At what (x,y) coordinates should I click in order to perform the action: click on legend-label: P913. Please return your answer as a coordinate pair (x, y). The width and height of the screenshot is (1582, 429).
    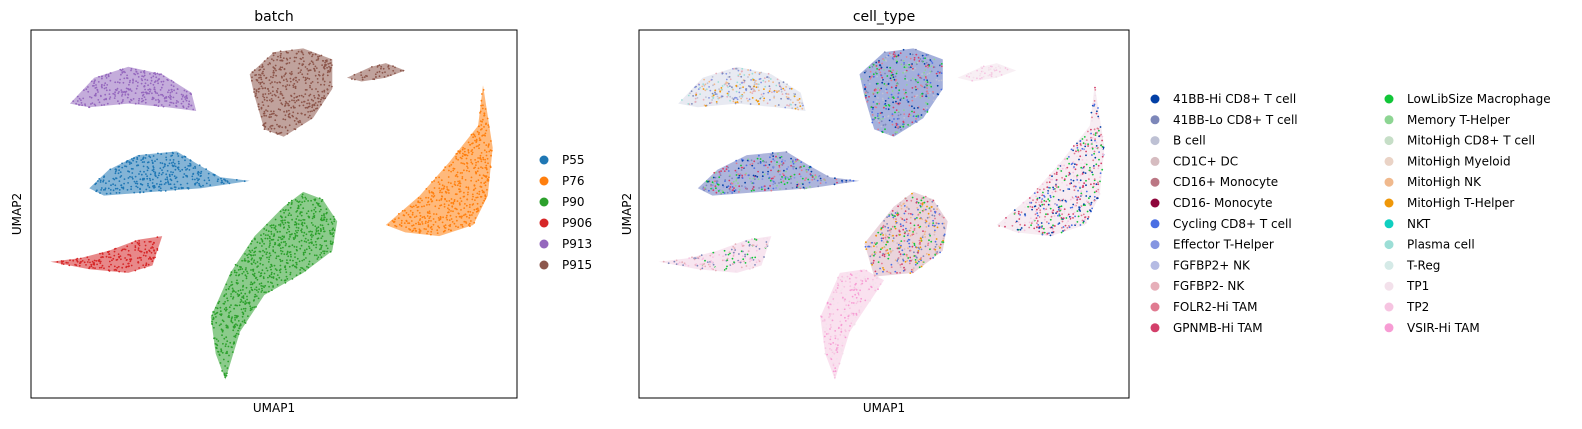
    Looking at the image, I should click on (577, 244).